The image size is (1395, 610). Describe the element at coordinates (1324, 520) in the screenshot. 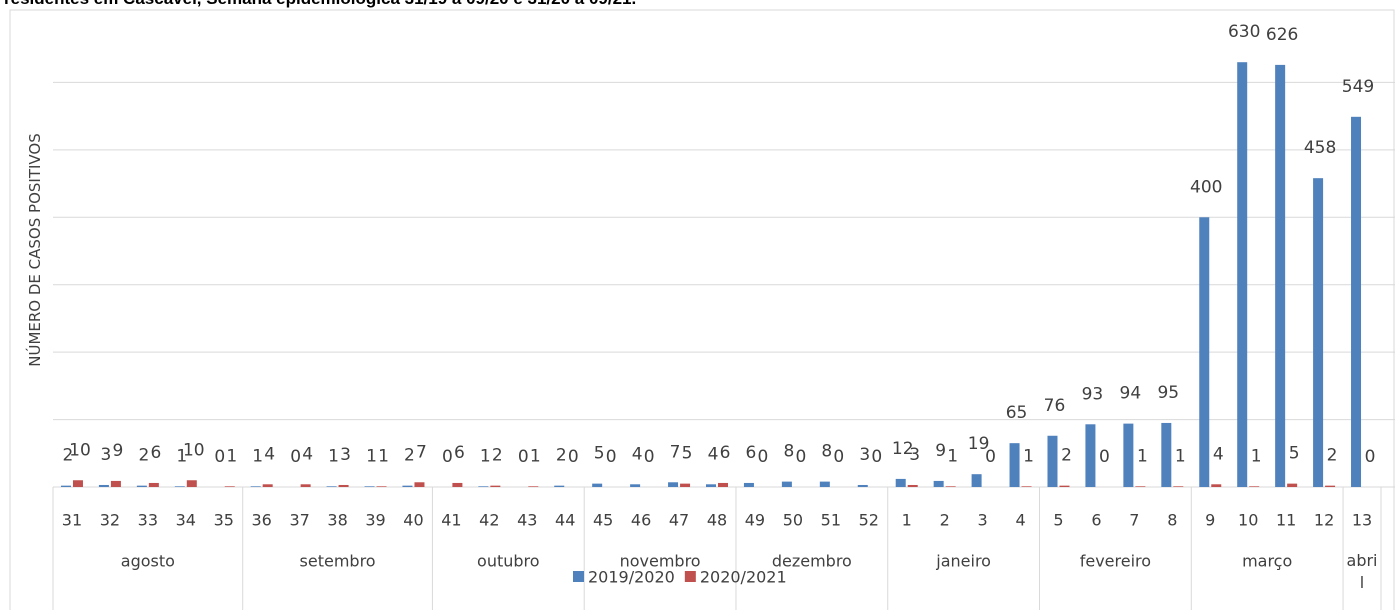

I see `x-tick-label: 12` at that location.